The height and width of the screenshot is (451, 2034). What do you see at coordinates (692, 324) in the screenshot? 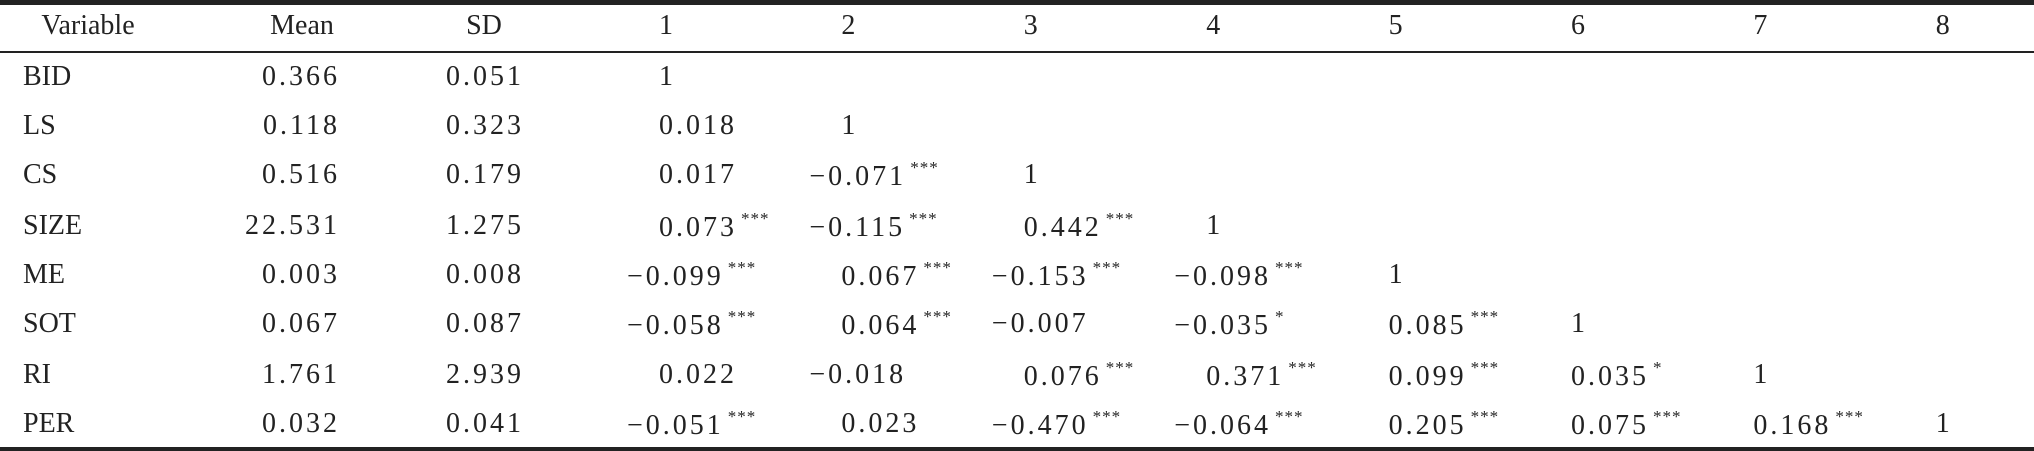
I see `corr-cell: −0.058 ***` at bounding box center [692, 324].